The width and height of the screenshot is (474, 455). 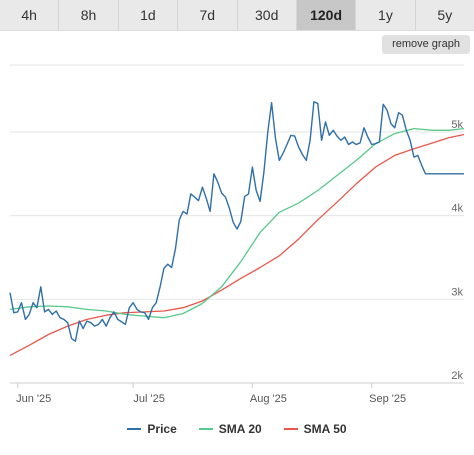 I want to click on tab-1y: 1y, so click(x=386, y=15).